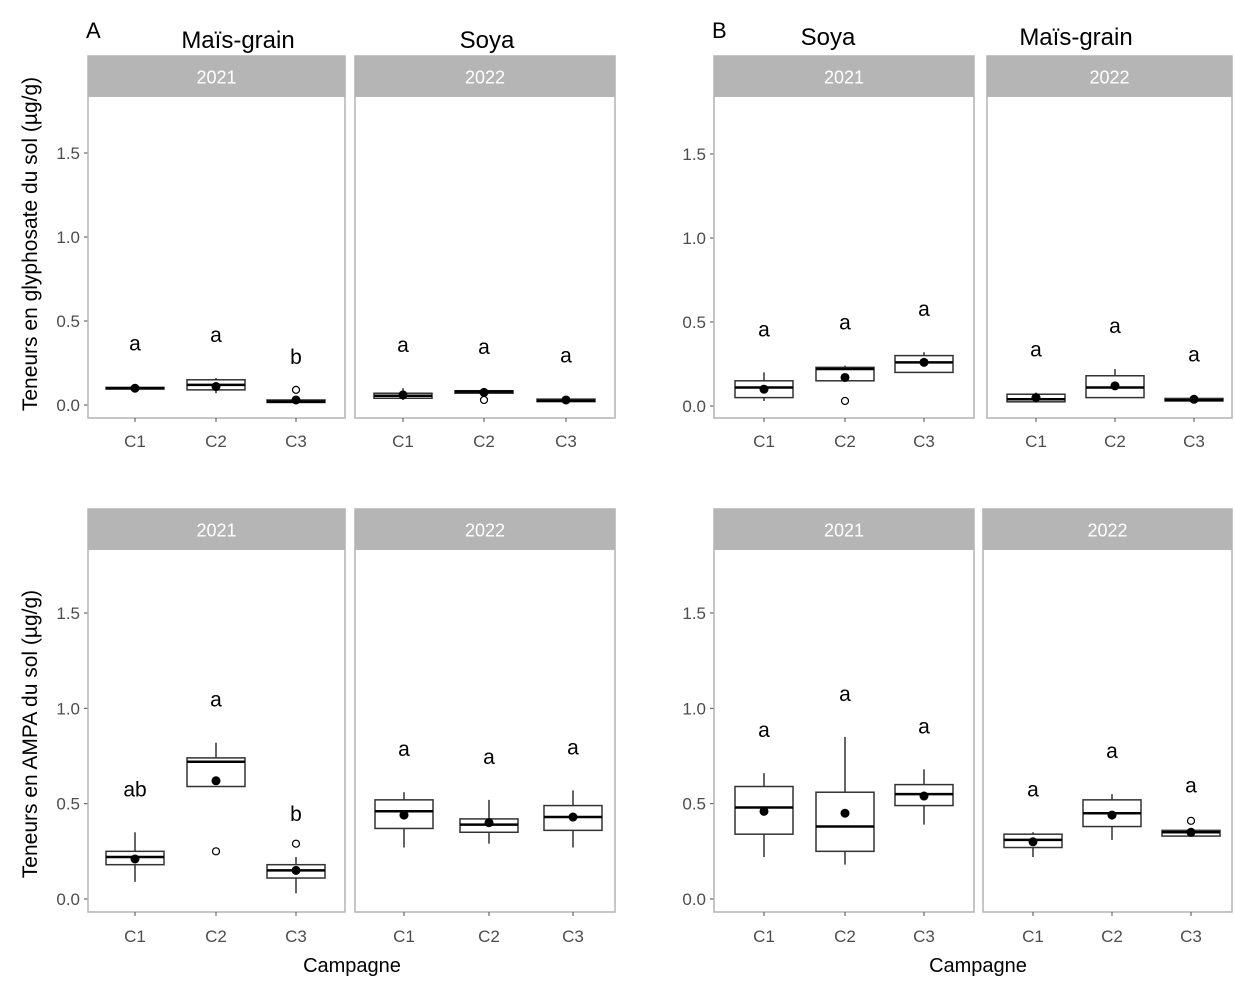 This screenshot has height=981, width=1235. What do you see at coordinates (352, 965) in the screenshot?
I see `x-axis-title-a: Campagne` at bounding box center [352, 965].